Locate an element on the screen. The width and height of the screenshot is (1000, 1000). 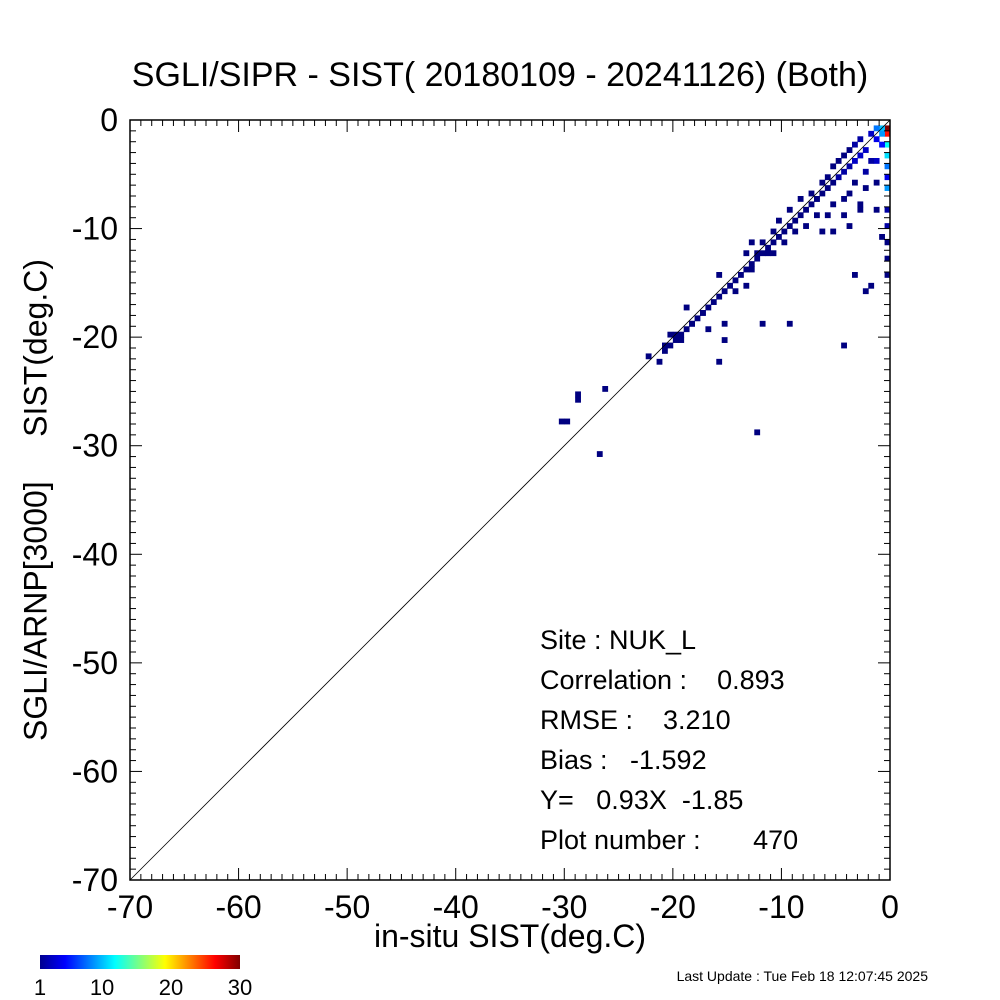
heatmap-cells is located at coordinates (724, 291).